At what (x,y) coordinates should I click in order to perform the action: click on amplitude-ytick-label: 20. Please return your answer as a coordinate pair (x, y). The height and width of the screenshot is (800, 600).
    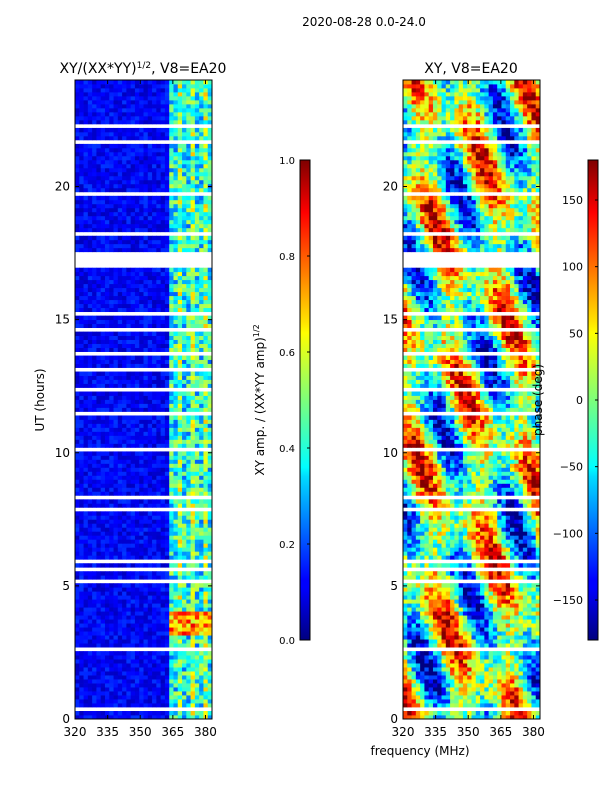
    Looking at the image, I should click on (62, 187).